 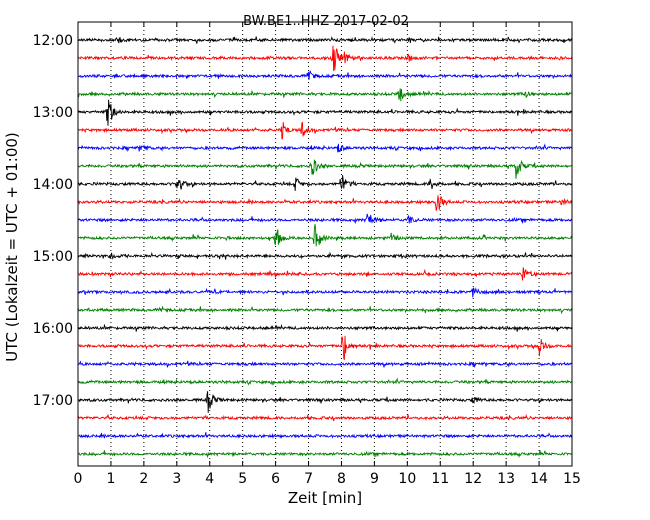 What do you see at coordinates (506, 479) in the screenshot?
I see `x-tick-label: 13` at bounding box center [506, 479].